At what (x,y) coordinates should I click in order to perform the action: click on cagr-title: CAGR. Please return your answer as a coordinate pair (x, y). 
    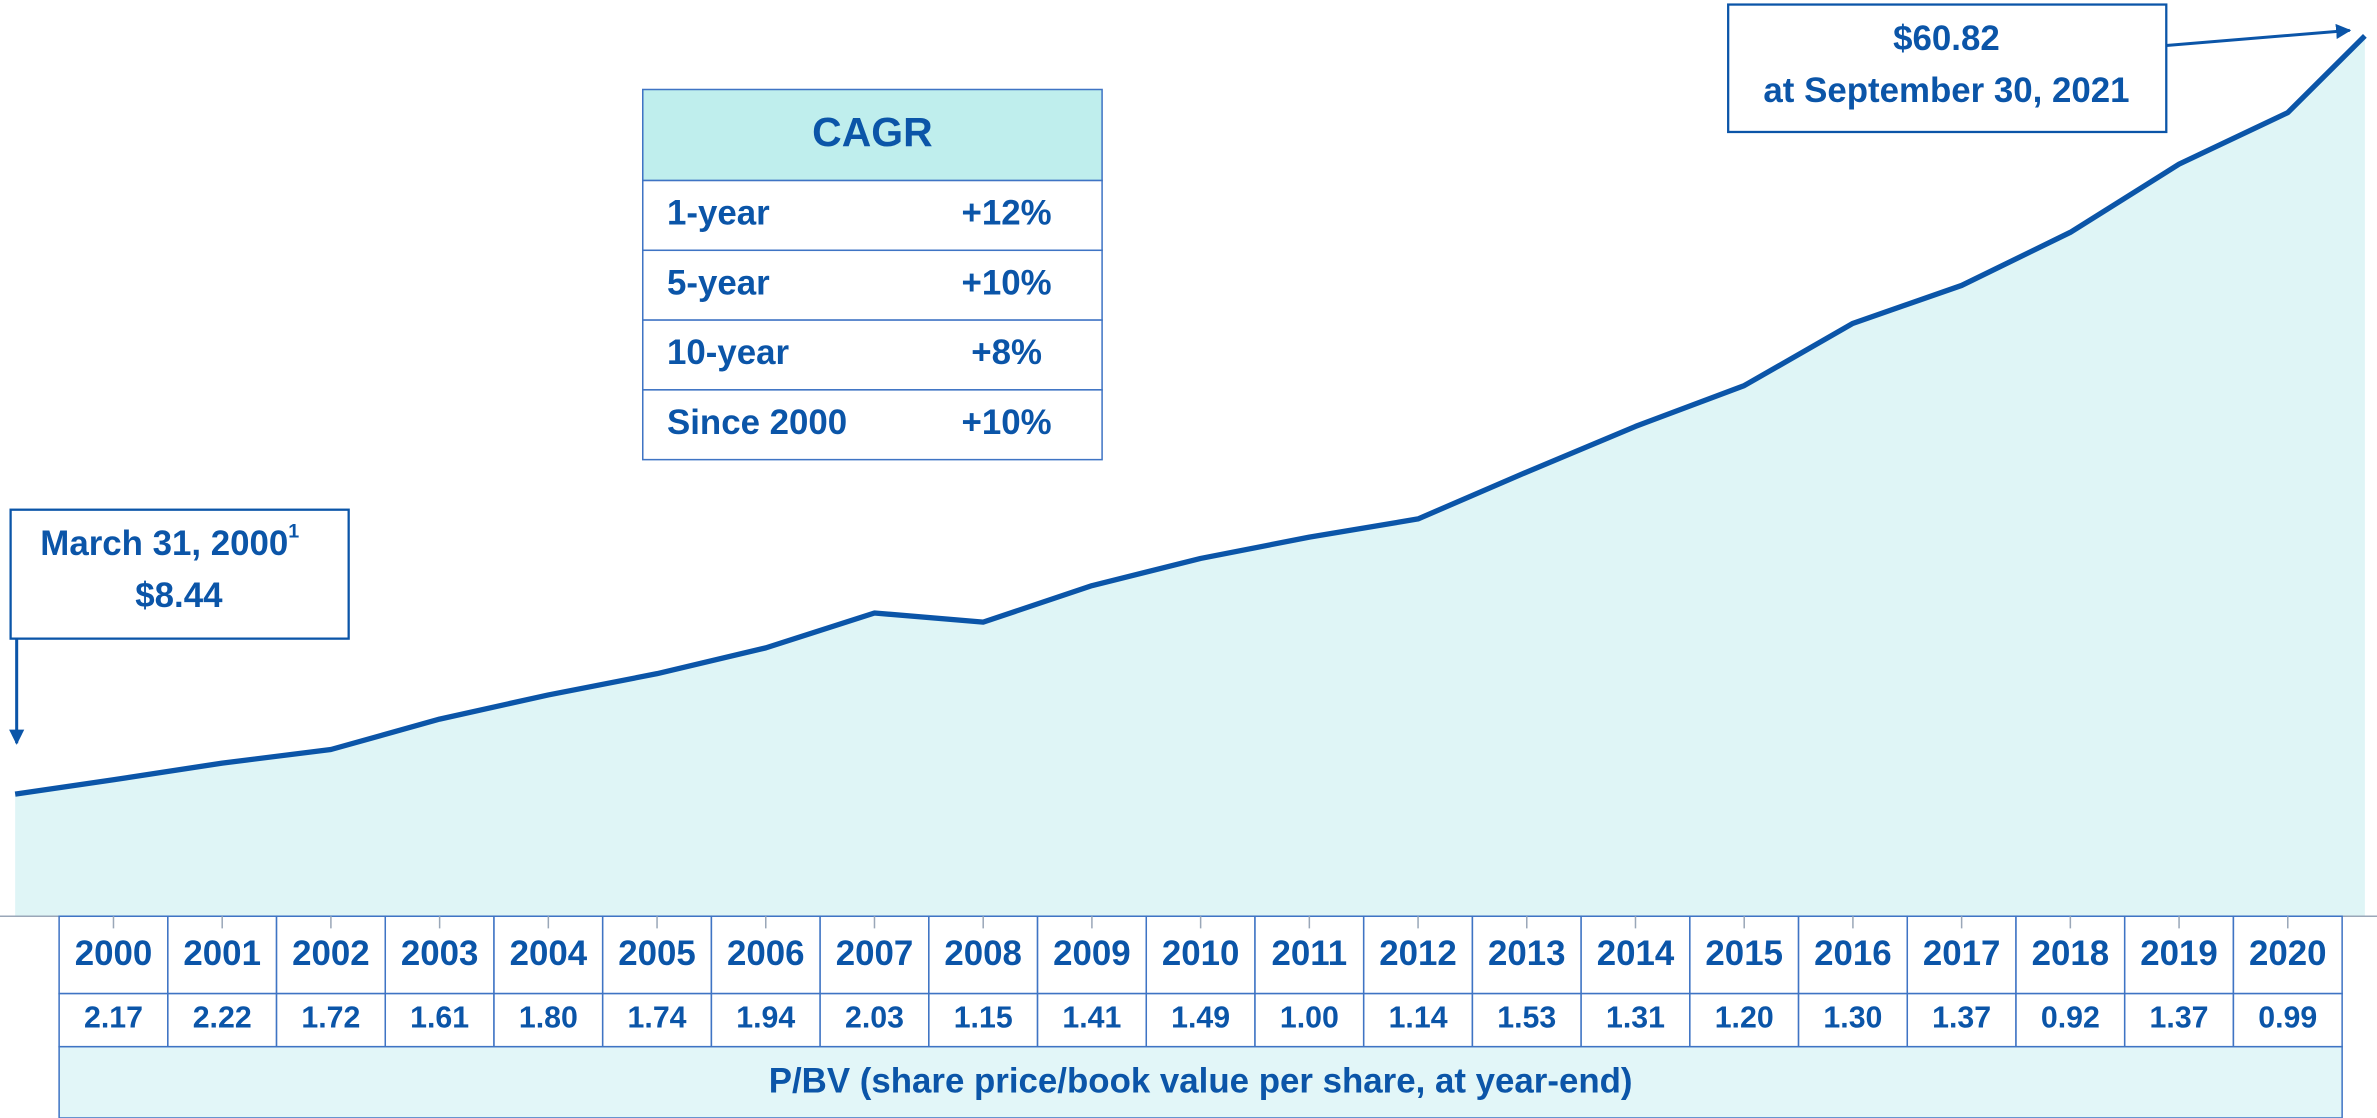
    Looking at the image, I should click on (872, 132).